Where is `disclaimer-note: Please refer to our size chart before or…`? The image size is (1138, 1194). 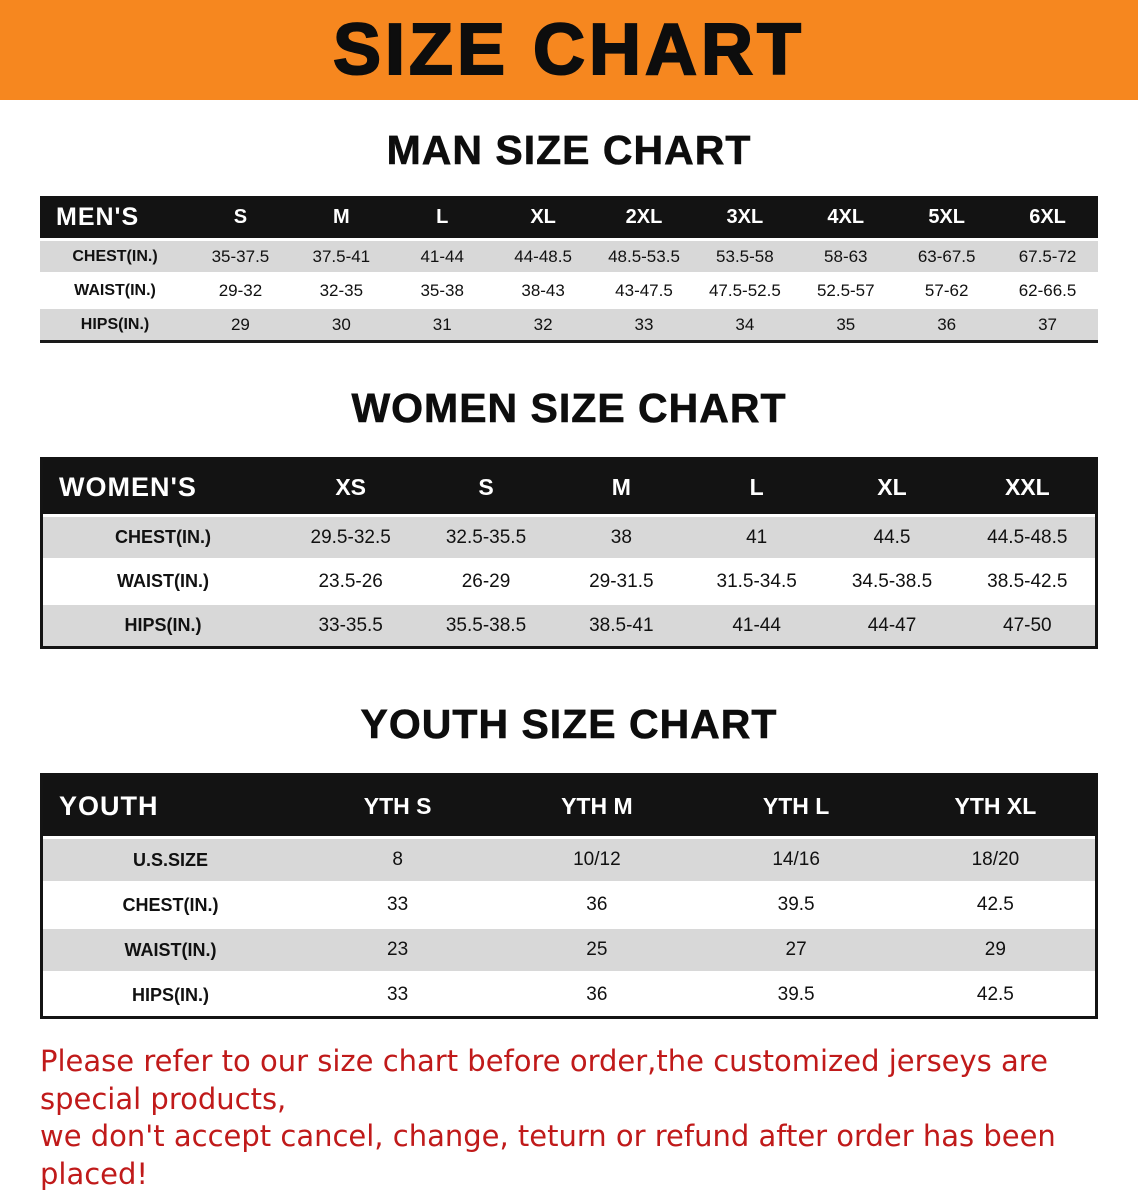 disclaimer-note: Please refer to our size chart before or… is located at coordinates (569, 1118).